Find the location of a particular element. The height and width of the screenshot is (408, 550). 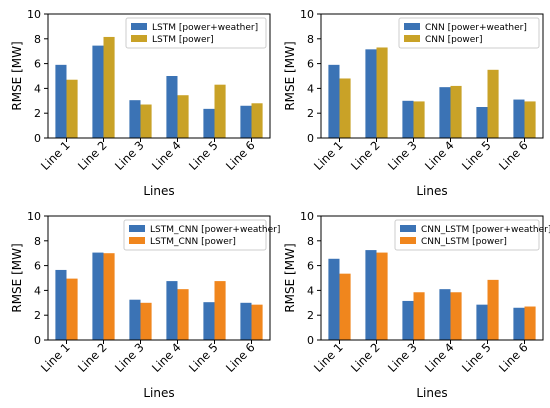

legend-label: CNN [power] is located at coordinates (453, 40).